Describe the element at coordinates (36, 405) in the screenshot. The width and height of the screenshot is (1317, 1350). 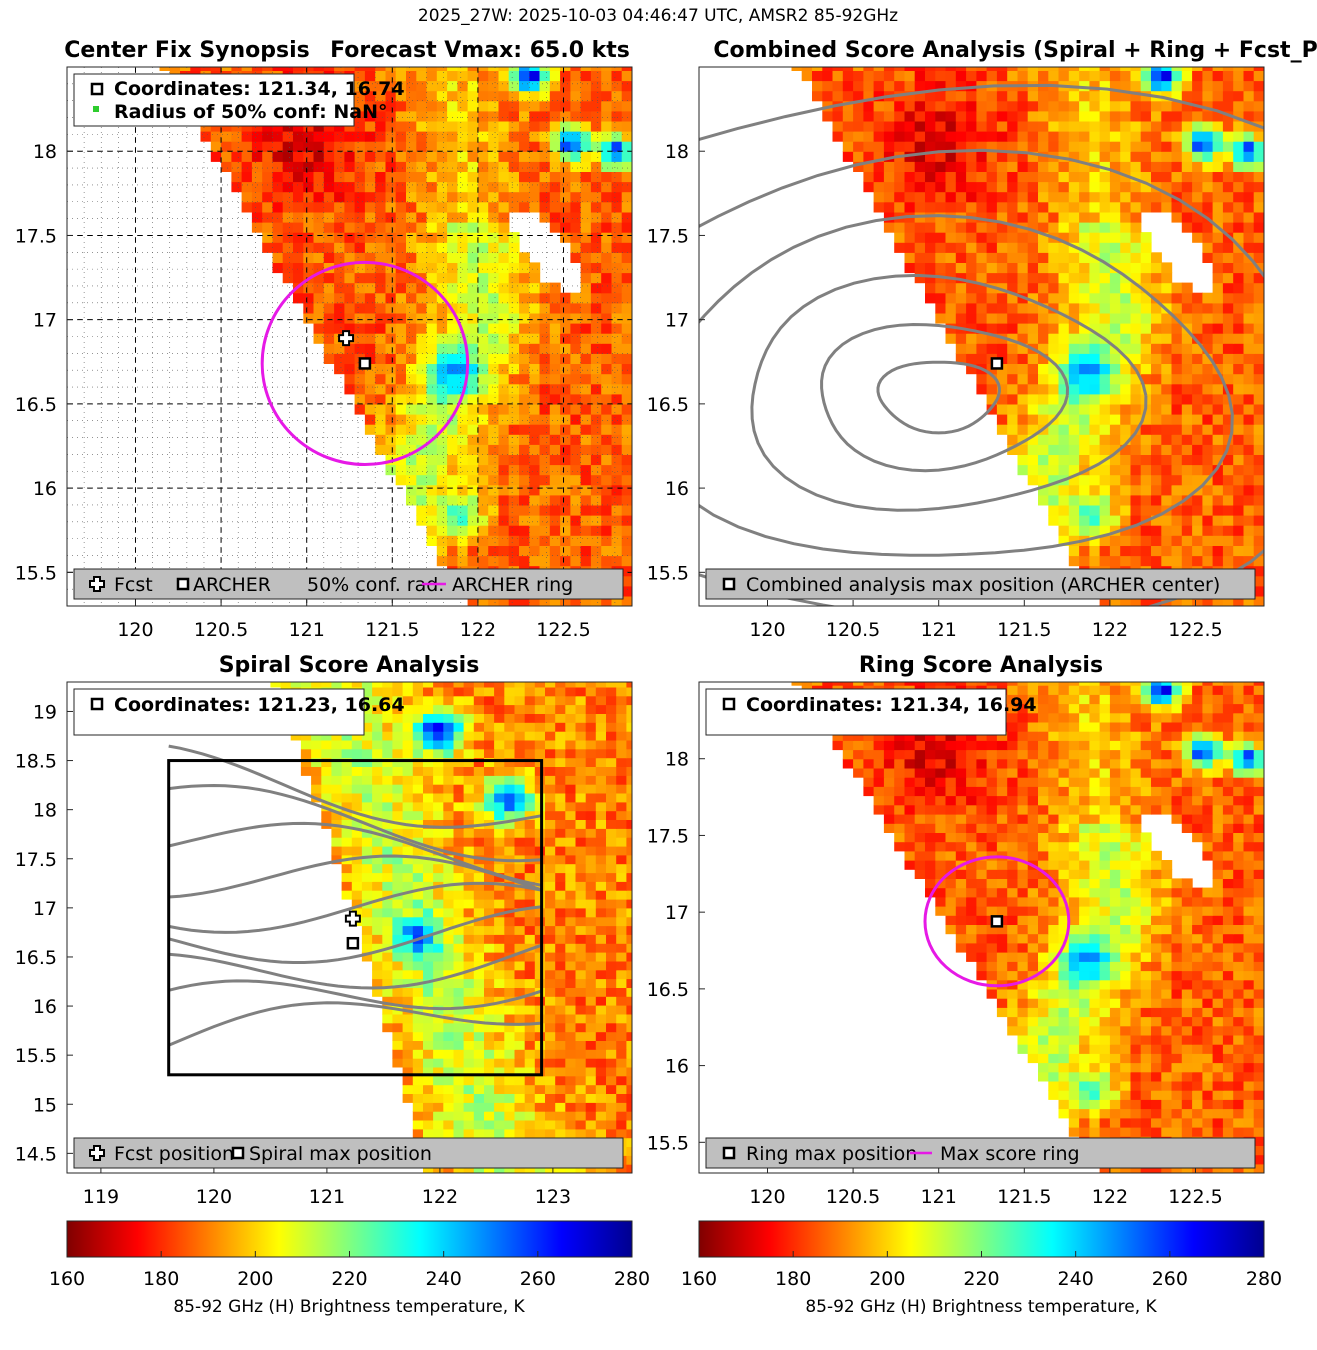
I see `y-tick-label: 16.5` at that location.